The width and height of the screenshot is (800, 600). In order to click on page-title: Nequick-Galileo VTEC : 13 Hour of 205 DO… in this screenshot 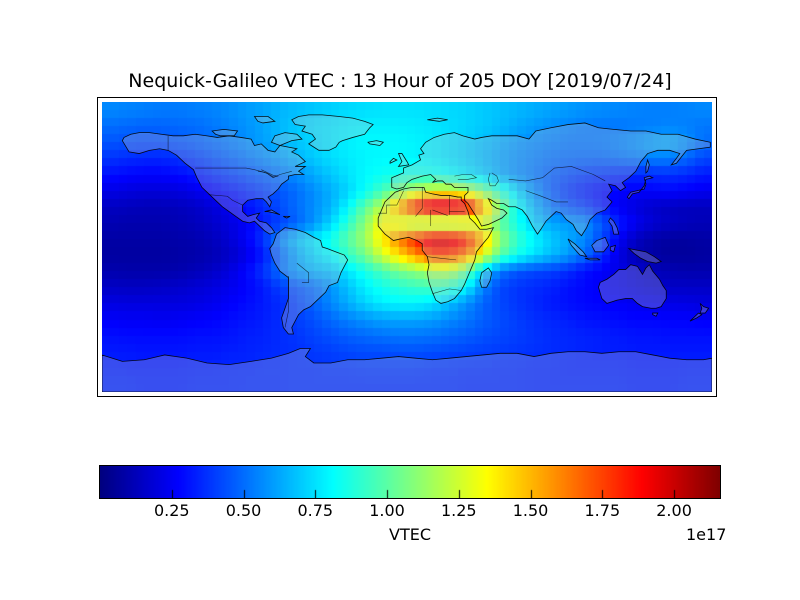, I will do `click(400, 81)`.